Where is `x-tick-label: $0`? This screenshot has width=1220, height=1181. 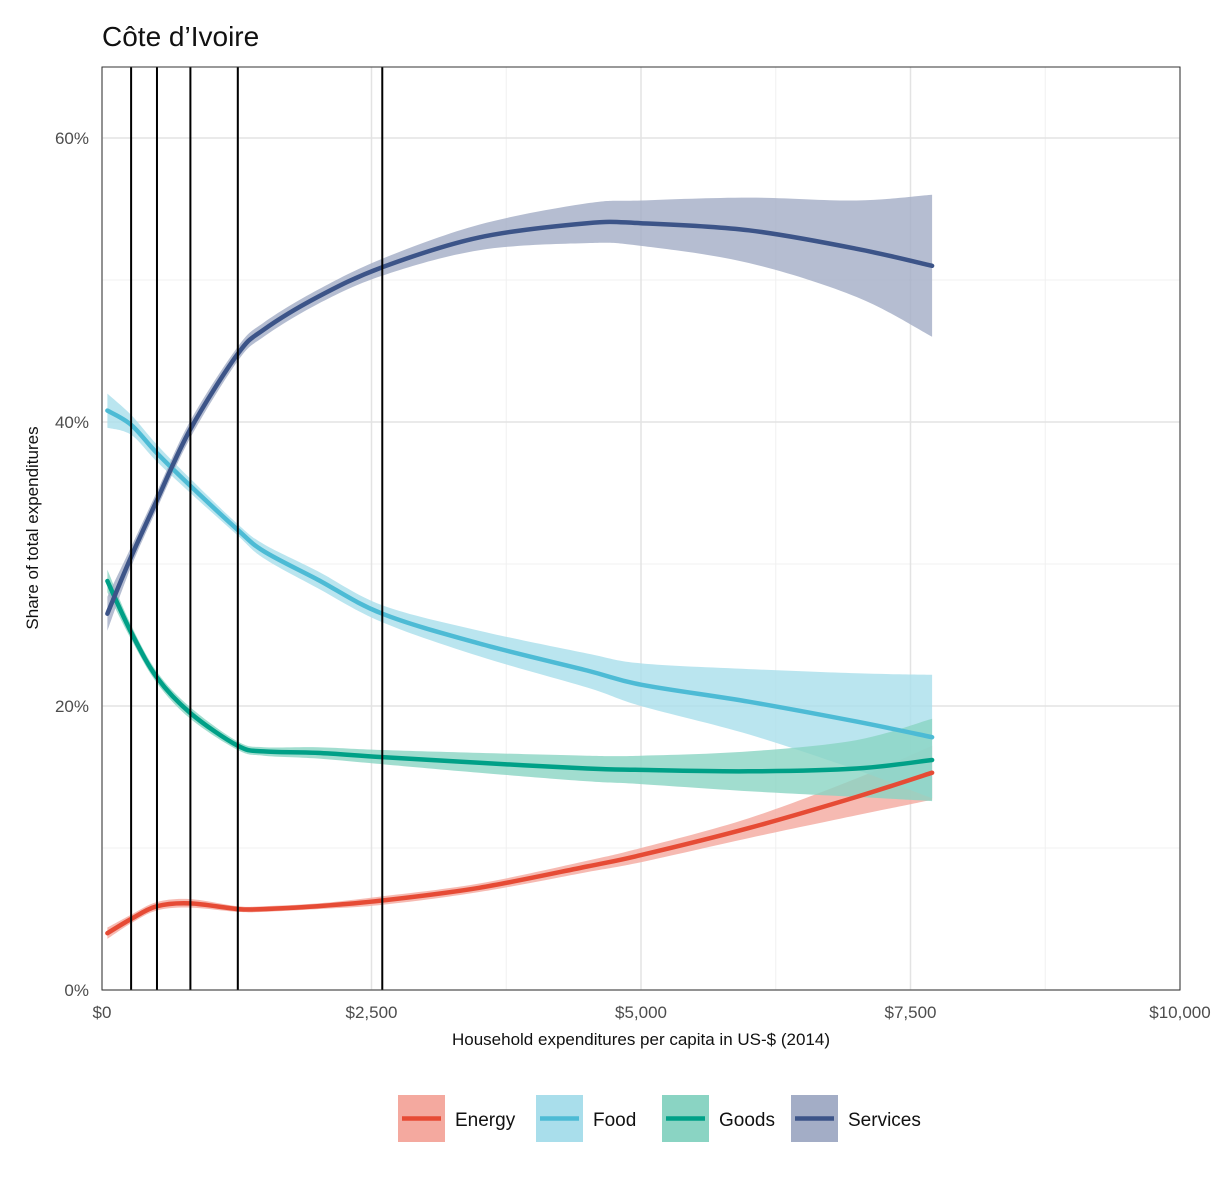 x-tick-label: $0 is located at coordinates (102, 1012).